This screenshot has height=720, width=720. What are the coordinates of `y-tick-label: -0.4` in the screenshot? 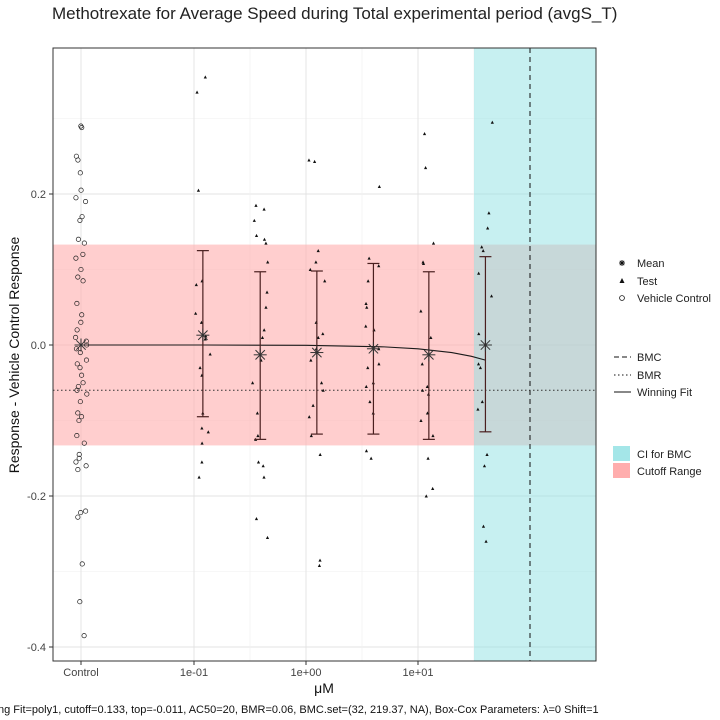 It's located at (36, 648).